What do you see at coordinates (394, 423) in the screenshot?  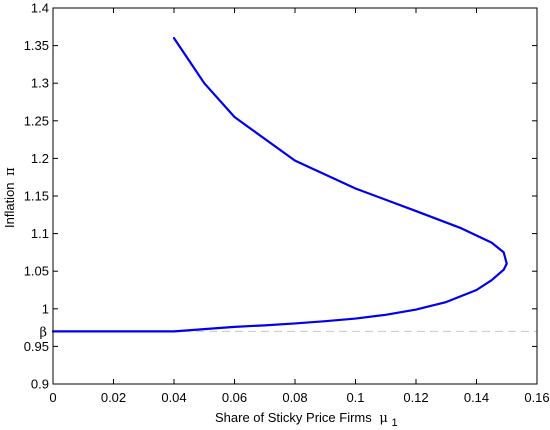 I see `x-axis-subscript: 1` at bounding box center [394, 423].